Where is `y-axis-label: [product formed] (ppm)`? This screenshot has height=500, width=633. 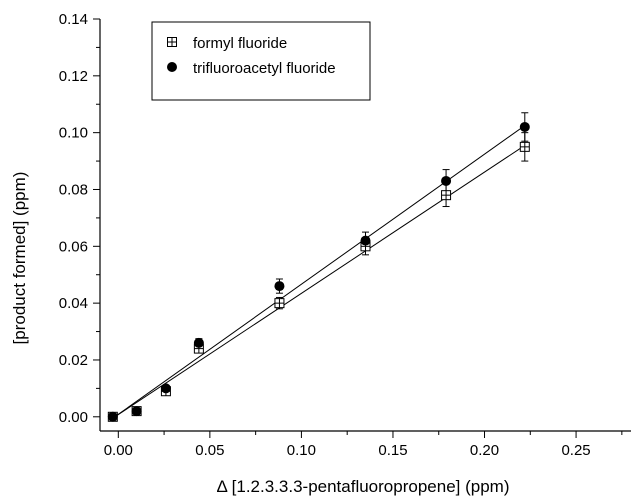
y-axis-label: [product formed] (ppm) is located at coordinates (19, 258).